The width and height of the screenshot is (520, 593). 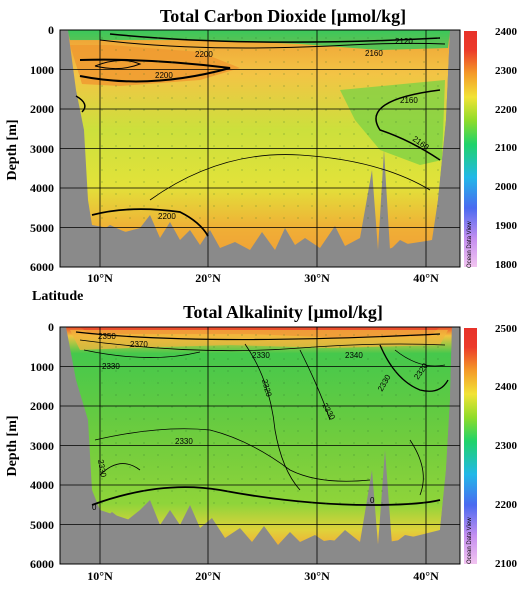 I want to click on low-co2-zone, so click(x=392, y=122).